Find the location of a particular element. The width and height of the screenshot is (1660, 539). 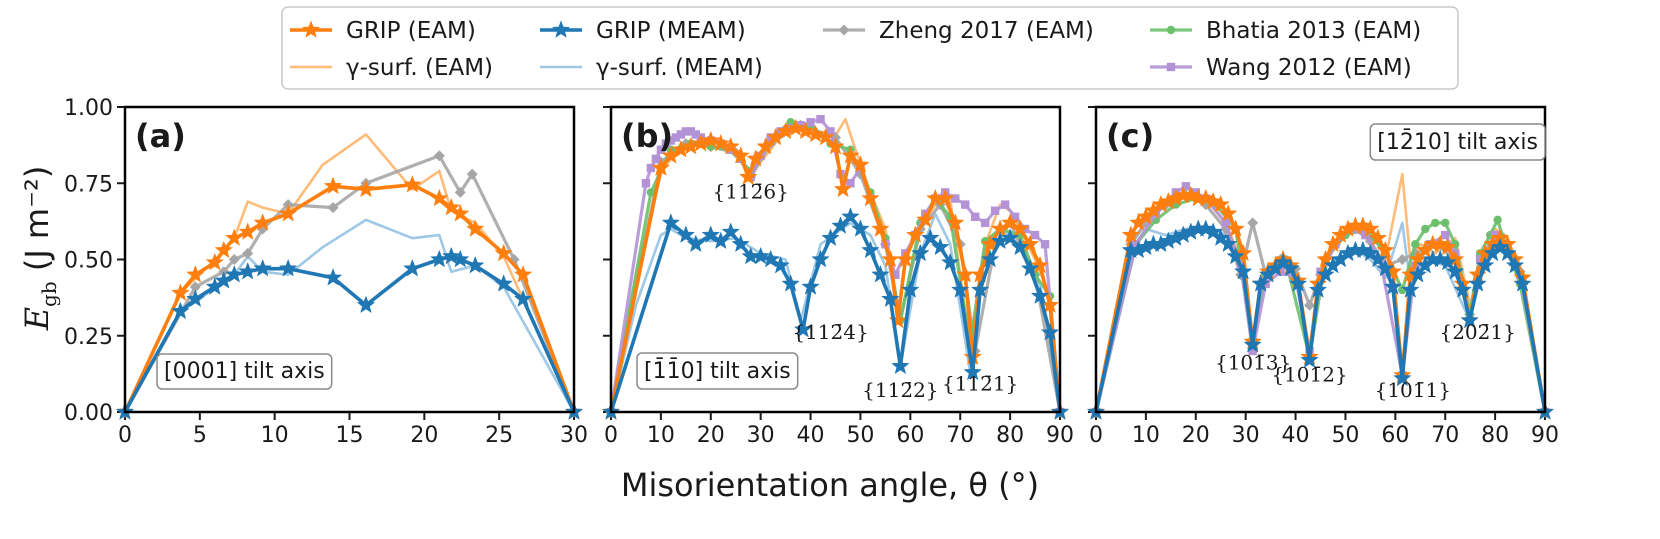

tilt-axis-label: [12̄10] tilt axis is located at coordinates (1457, 142).